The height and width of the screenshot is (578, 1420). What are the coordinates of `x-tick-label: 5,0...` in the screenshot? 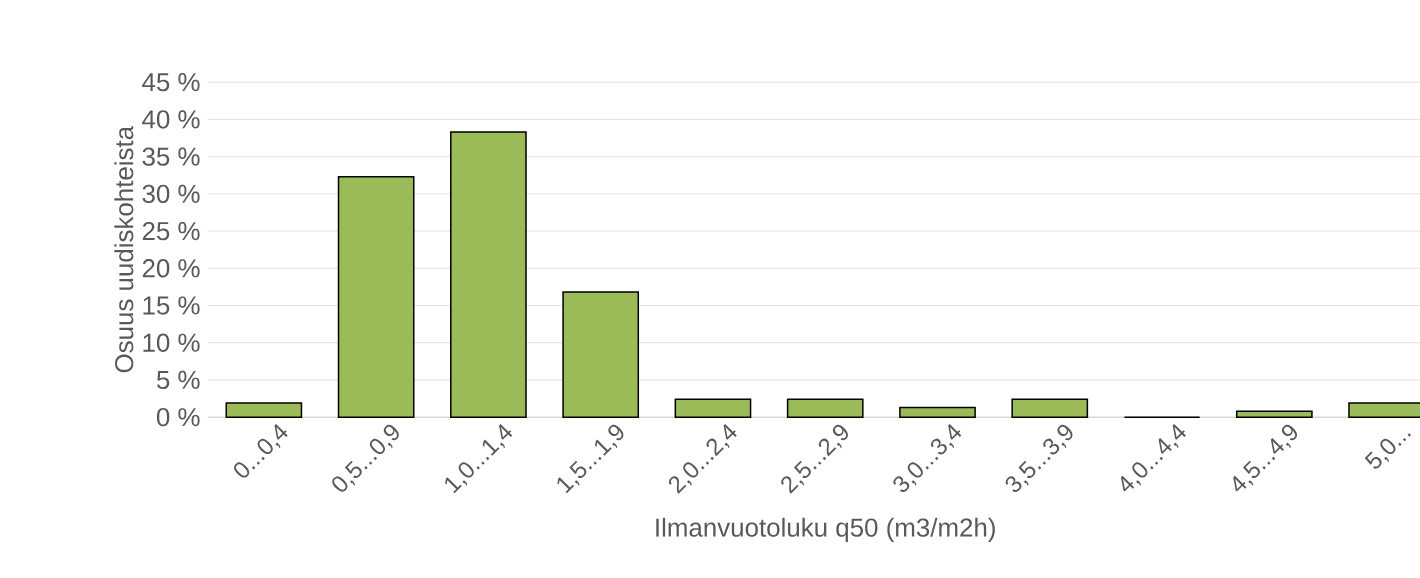 It's located at (1387, 451).